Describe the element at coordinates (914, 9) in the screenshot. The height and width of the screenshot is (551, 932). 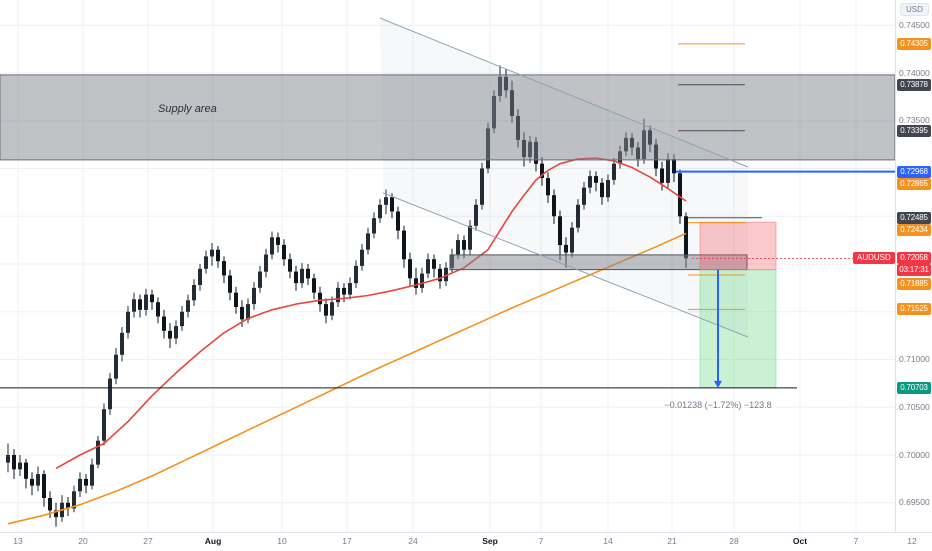
I see `price-scale-currency-button: USD` at that location.